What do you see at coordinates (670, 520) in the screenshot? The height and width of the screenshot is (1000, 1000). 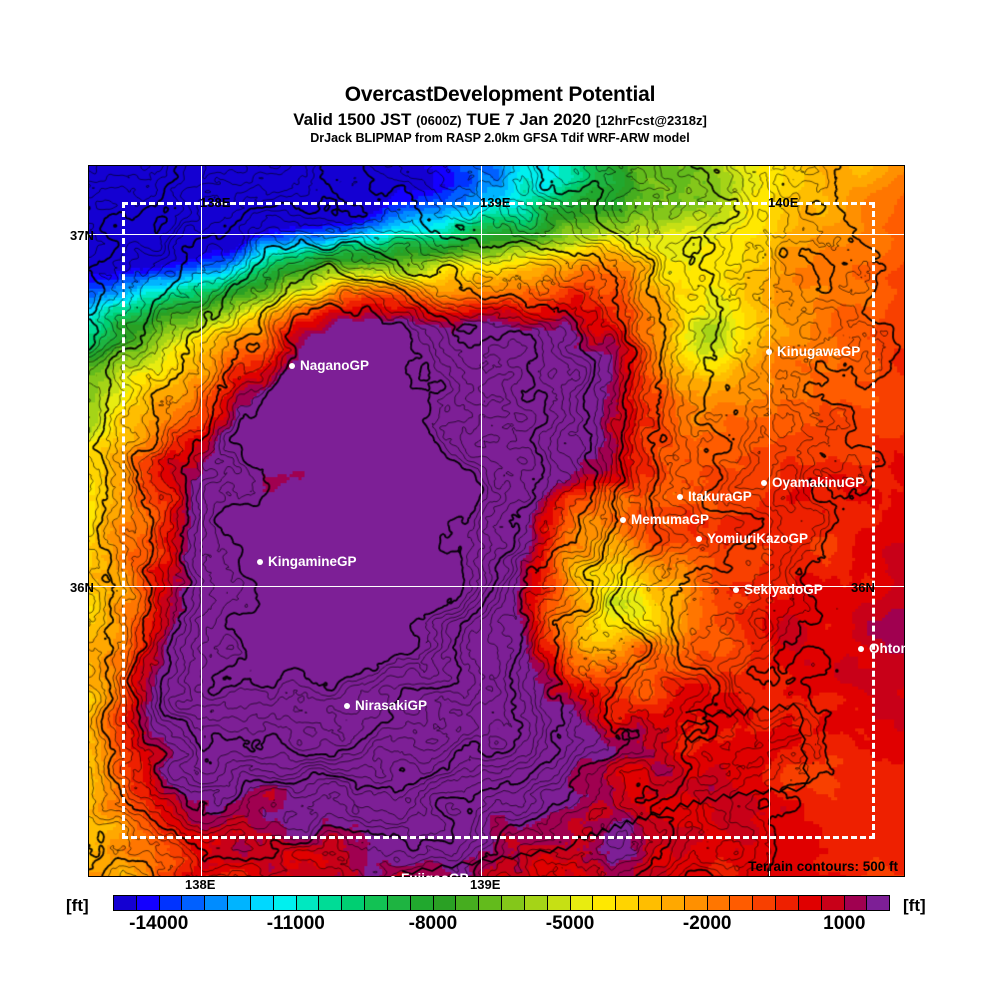 I see `station-label: MemumaGP` at bounding box center [670, 520].